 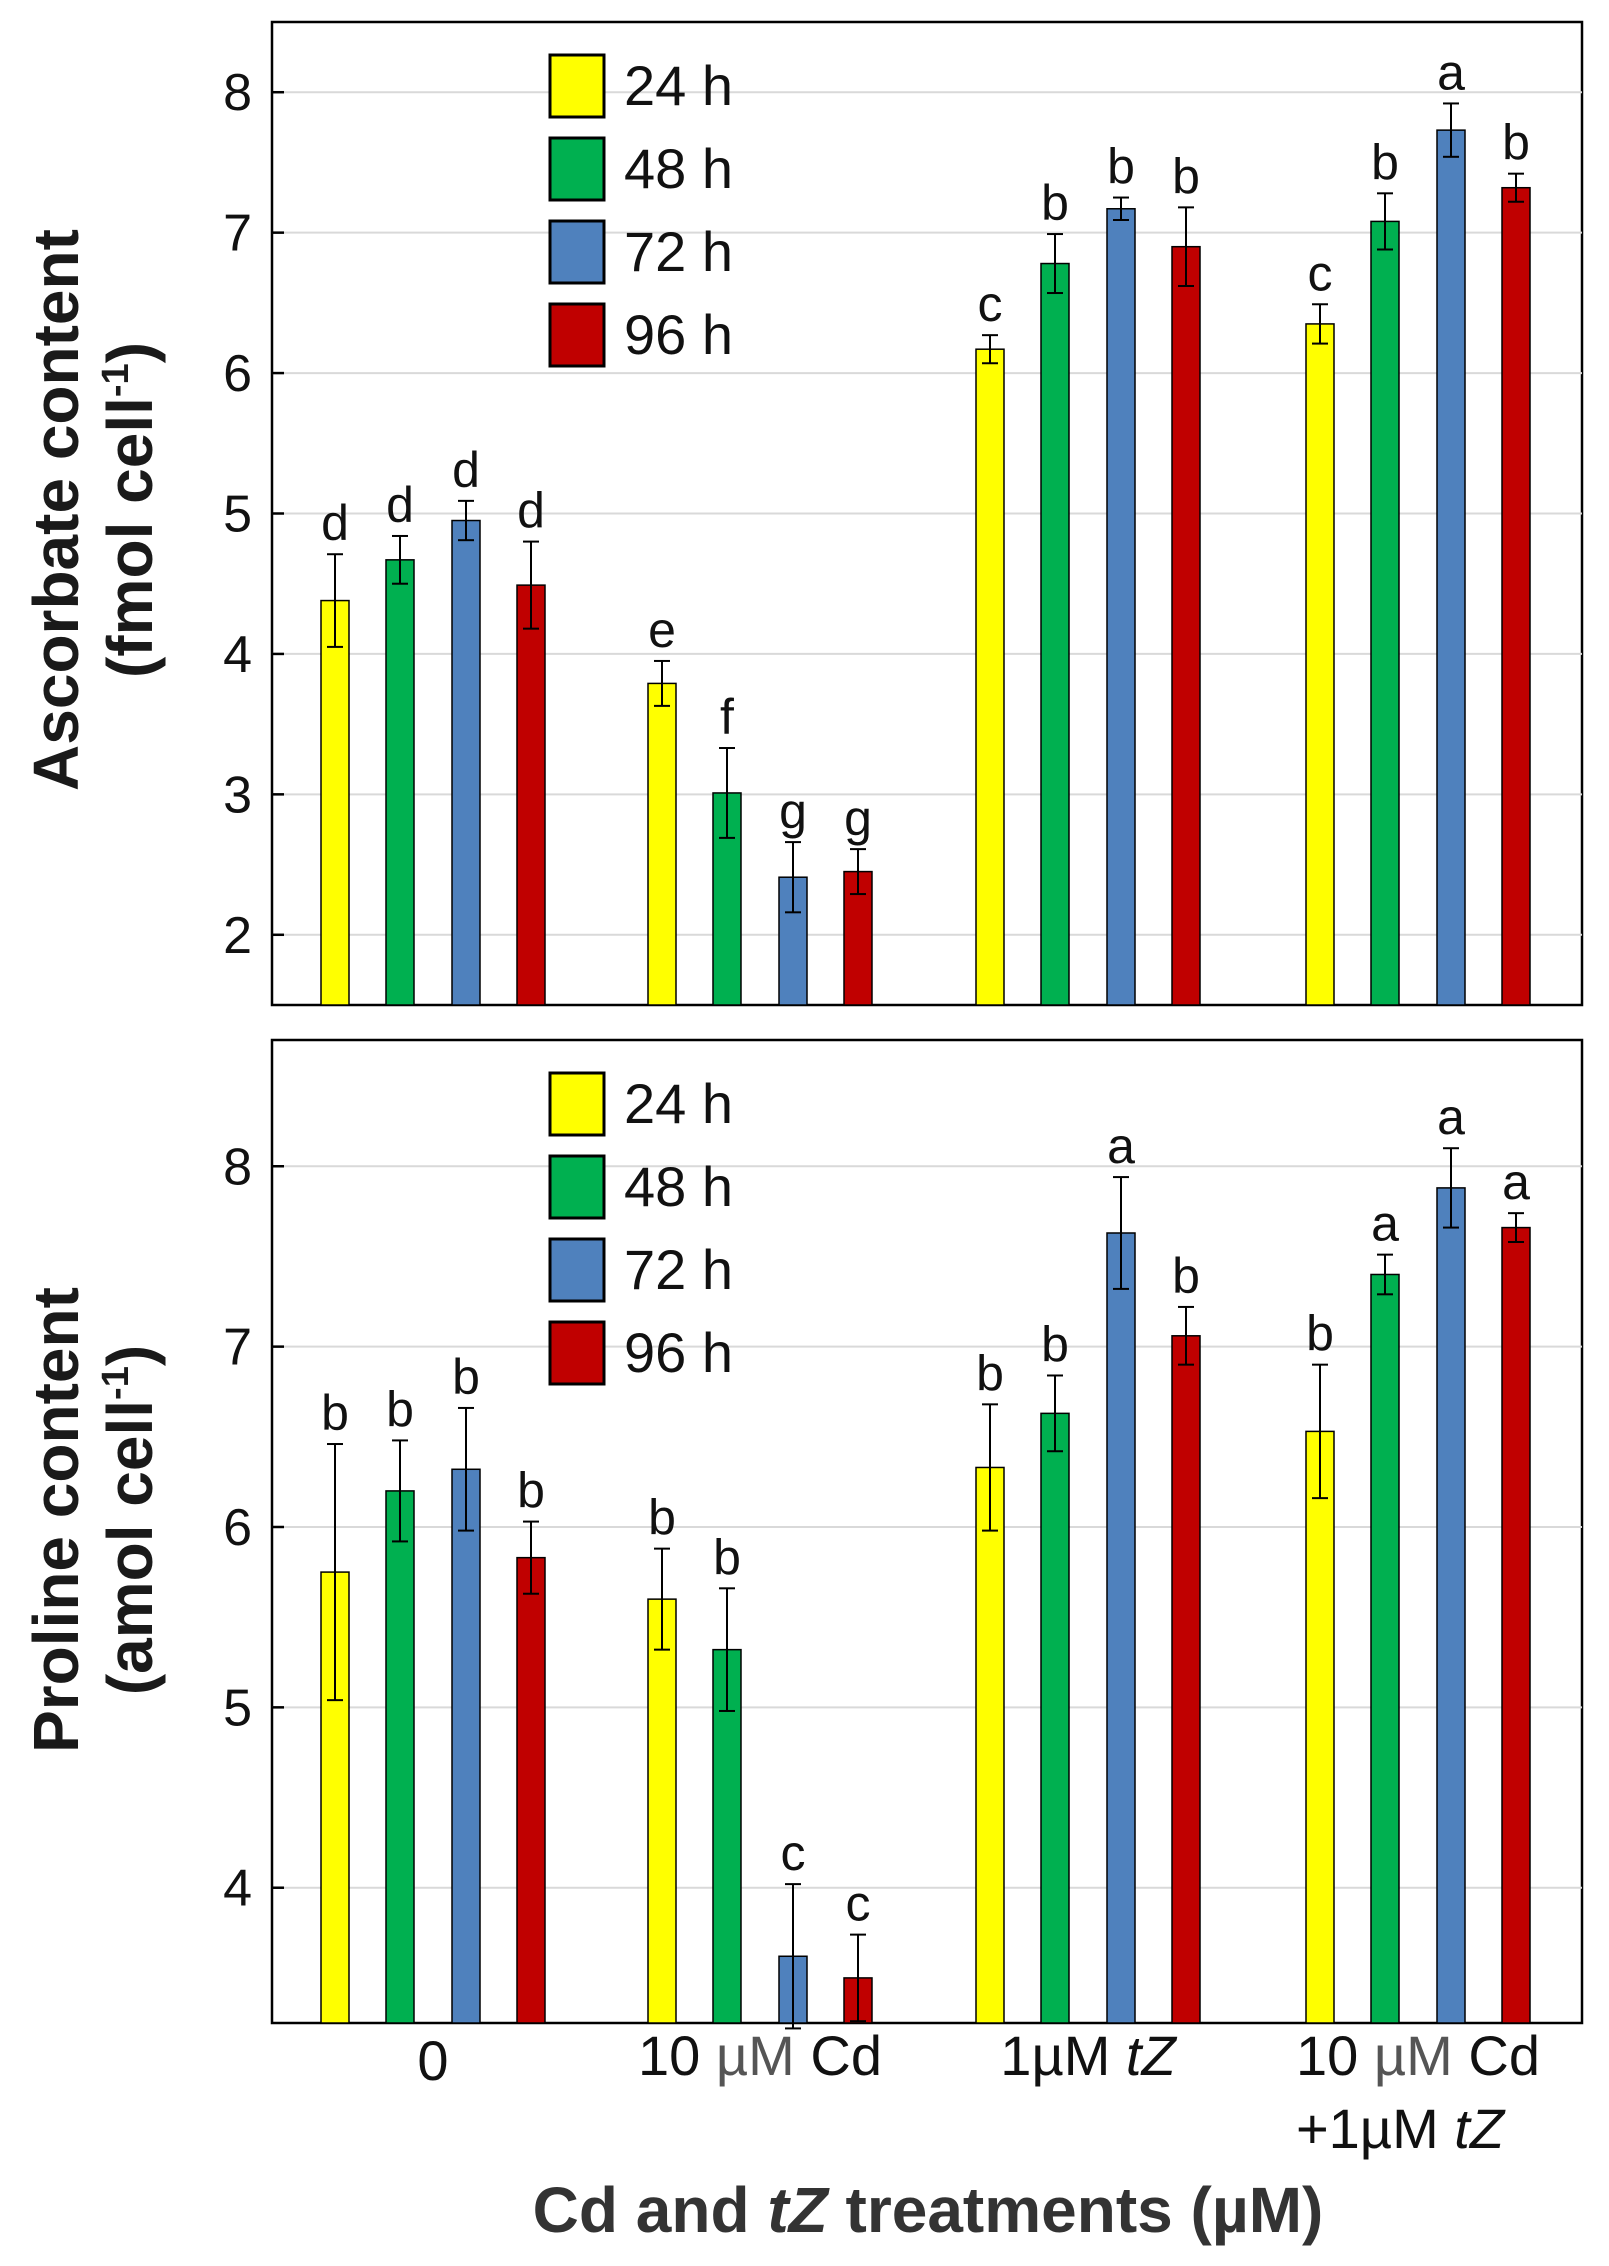 I want to click on x-category-combined-tz: tZ, so click(x=1480, y=2128).